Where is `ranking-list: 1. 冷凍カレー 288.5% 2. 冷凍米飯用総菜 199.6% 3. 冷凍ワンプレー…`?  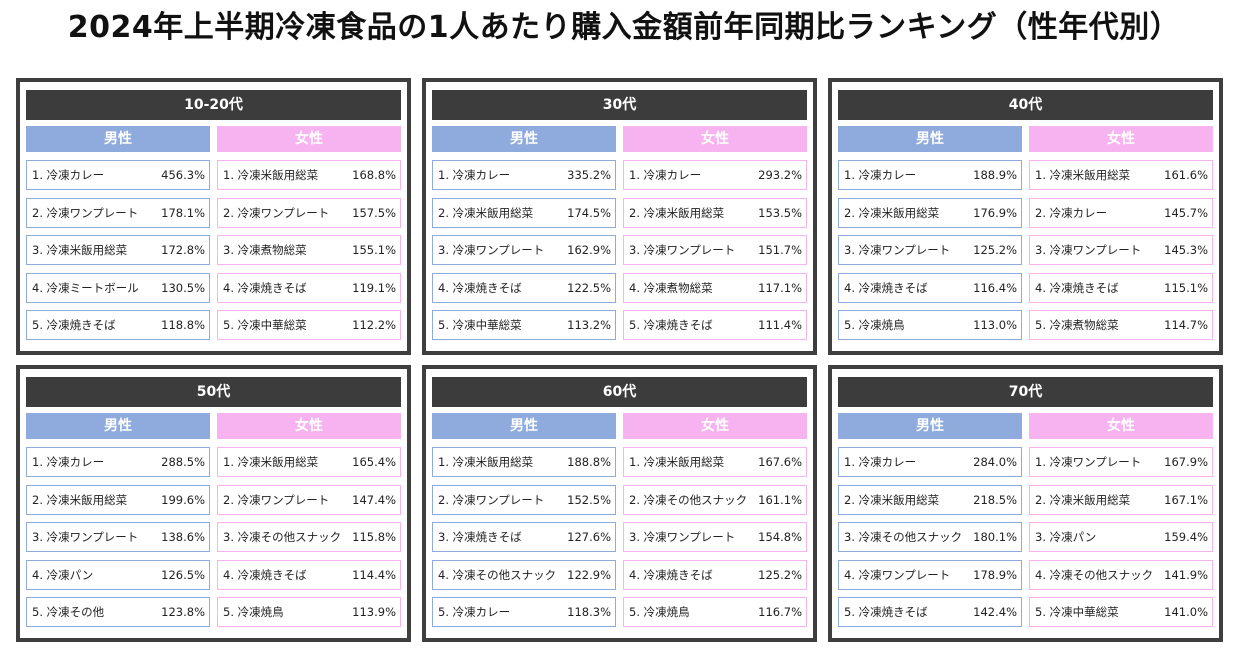
ranking-list: 1. 冷凍カレー 288.5% 2. 冷凍米飯用総菜 199.6% 3. 冷凍ワンプレー… is located at coordinates (118, 537).